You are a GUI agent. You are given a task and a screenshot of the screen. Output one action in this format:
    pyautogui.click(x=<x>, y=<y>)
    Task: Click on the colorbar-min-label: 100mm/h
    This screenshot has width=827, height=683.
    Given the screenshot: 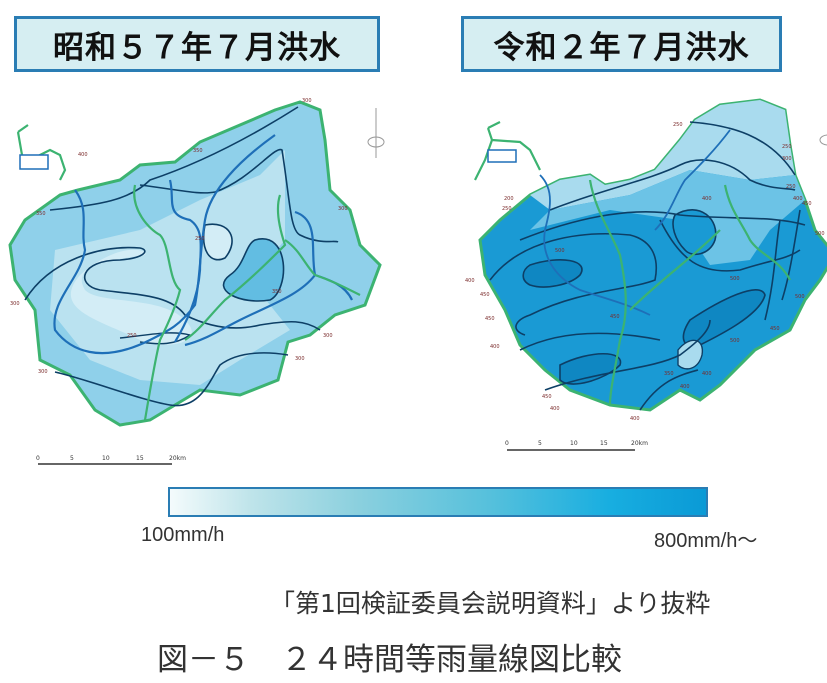 What is the action you would take?
    pyautogui.click(x=183, y=535)
    